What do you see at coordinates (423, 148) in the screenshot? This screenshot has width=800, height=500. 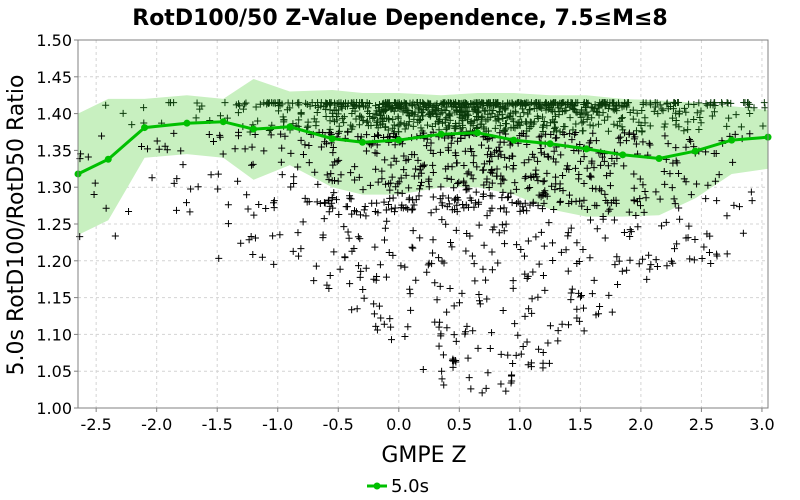 I see `series-line` at bounding box center [423, 148].